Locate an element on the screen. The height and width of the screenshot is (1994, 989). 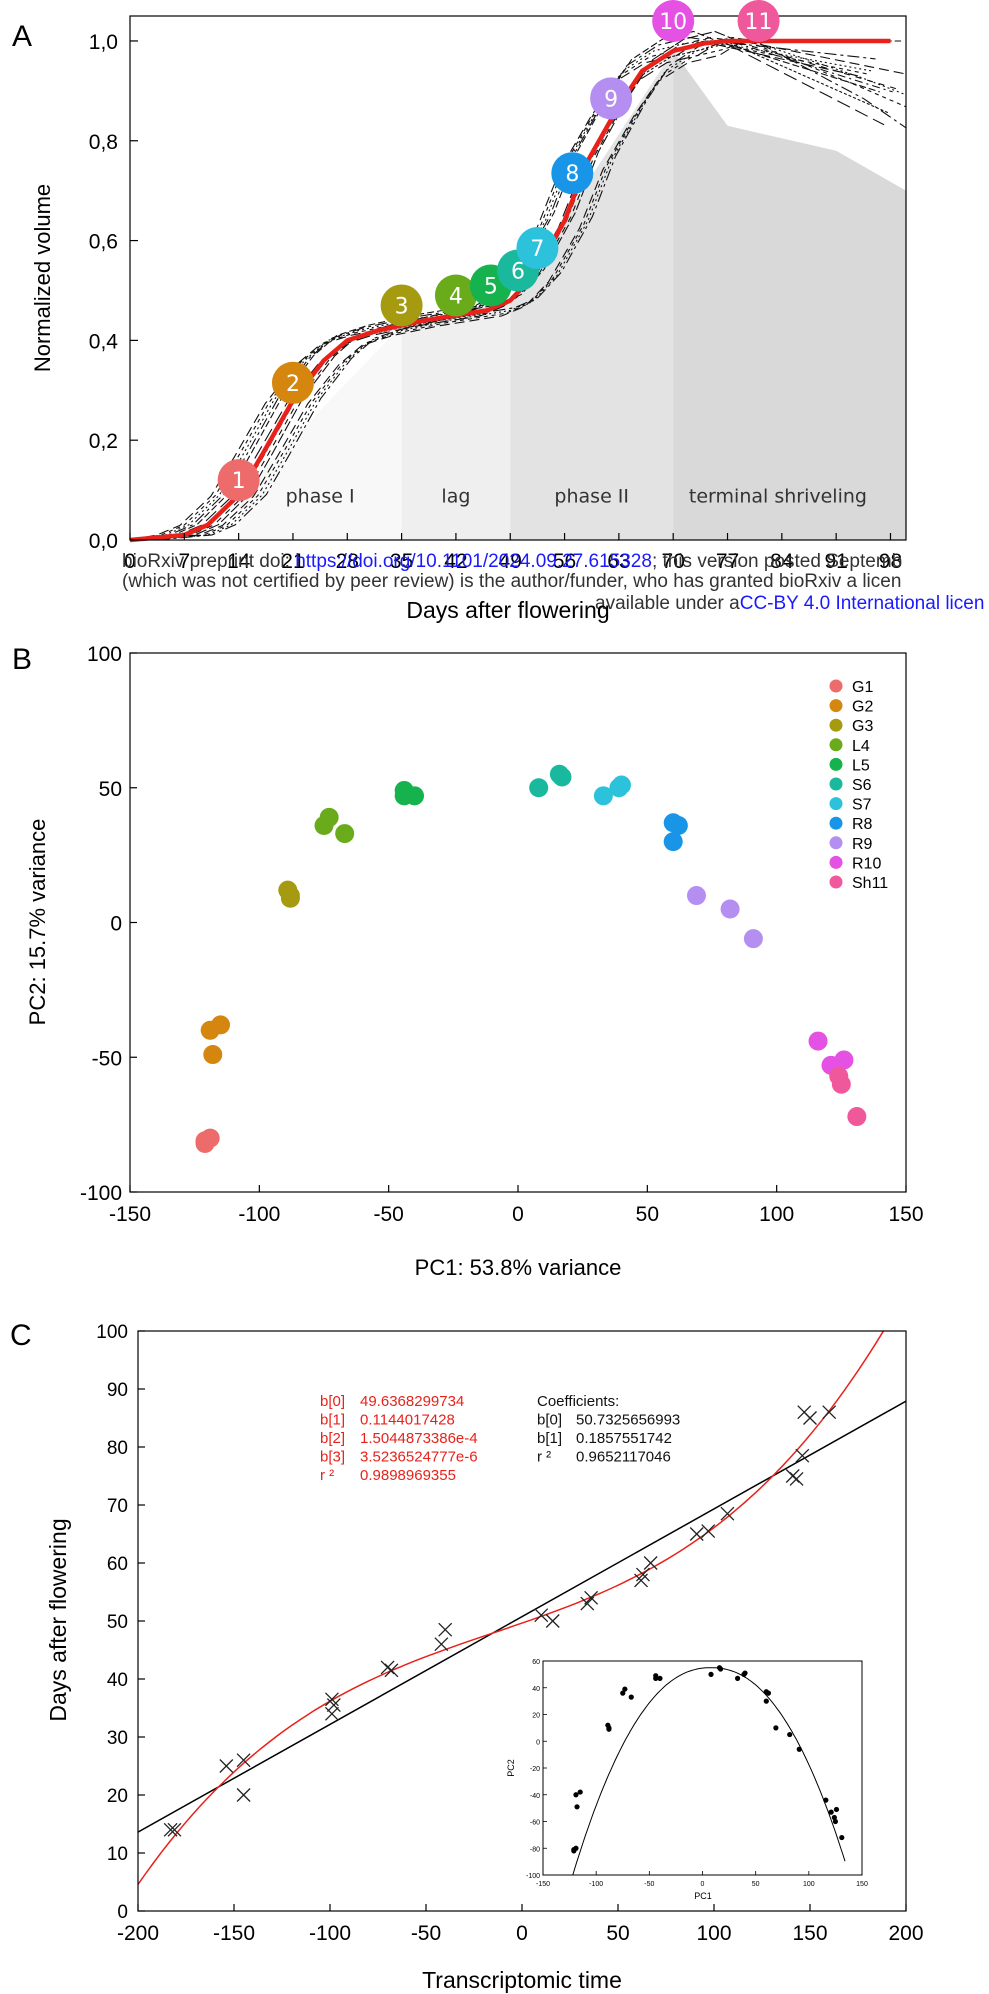
legend-label-G3: G3 is located at coordinates (862, 726).